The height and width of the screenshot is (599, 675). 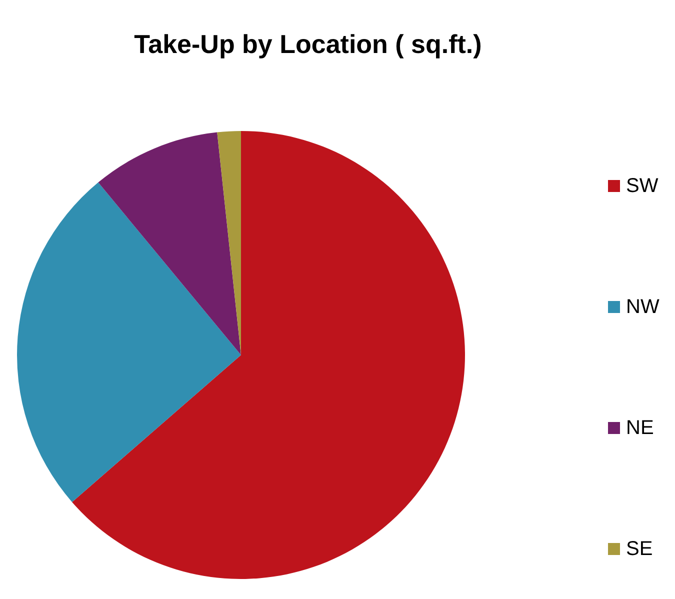 I want to click on legend-label: SW, so click(x=642, y=186).